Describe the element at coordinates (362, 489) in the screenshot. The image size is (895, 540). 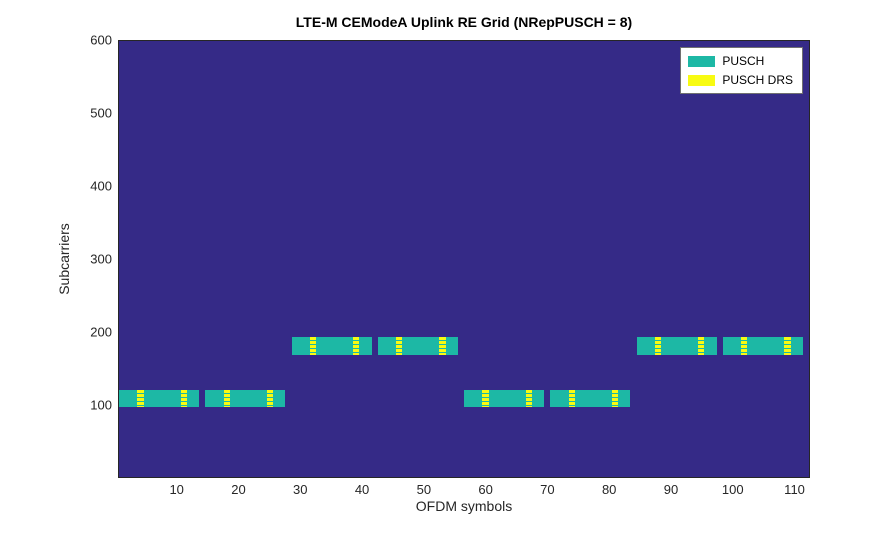
I see `x-tick-label: 40` at that location.